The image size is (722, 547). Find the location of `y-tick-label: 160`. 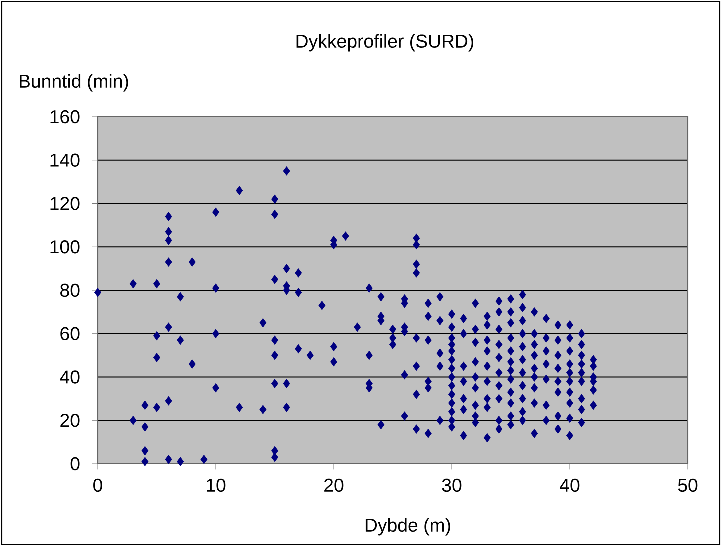

y-tick-label: 160 is located at coordinates (65, 117).